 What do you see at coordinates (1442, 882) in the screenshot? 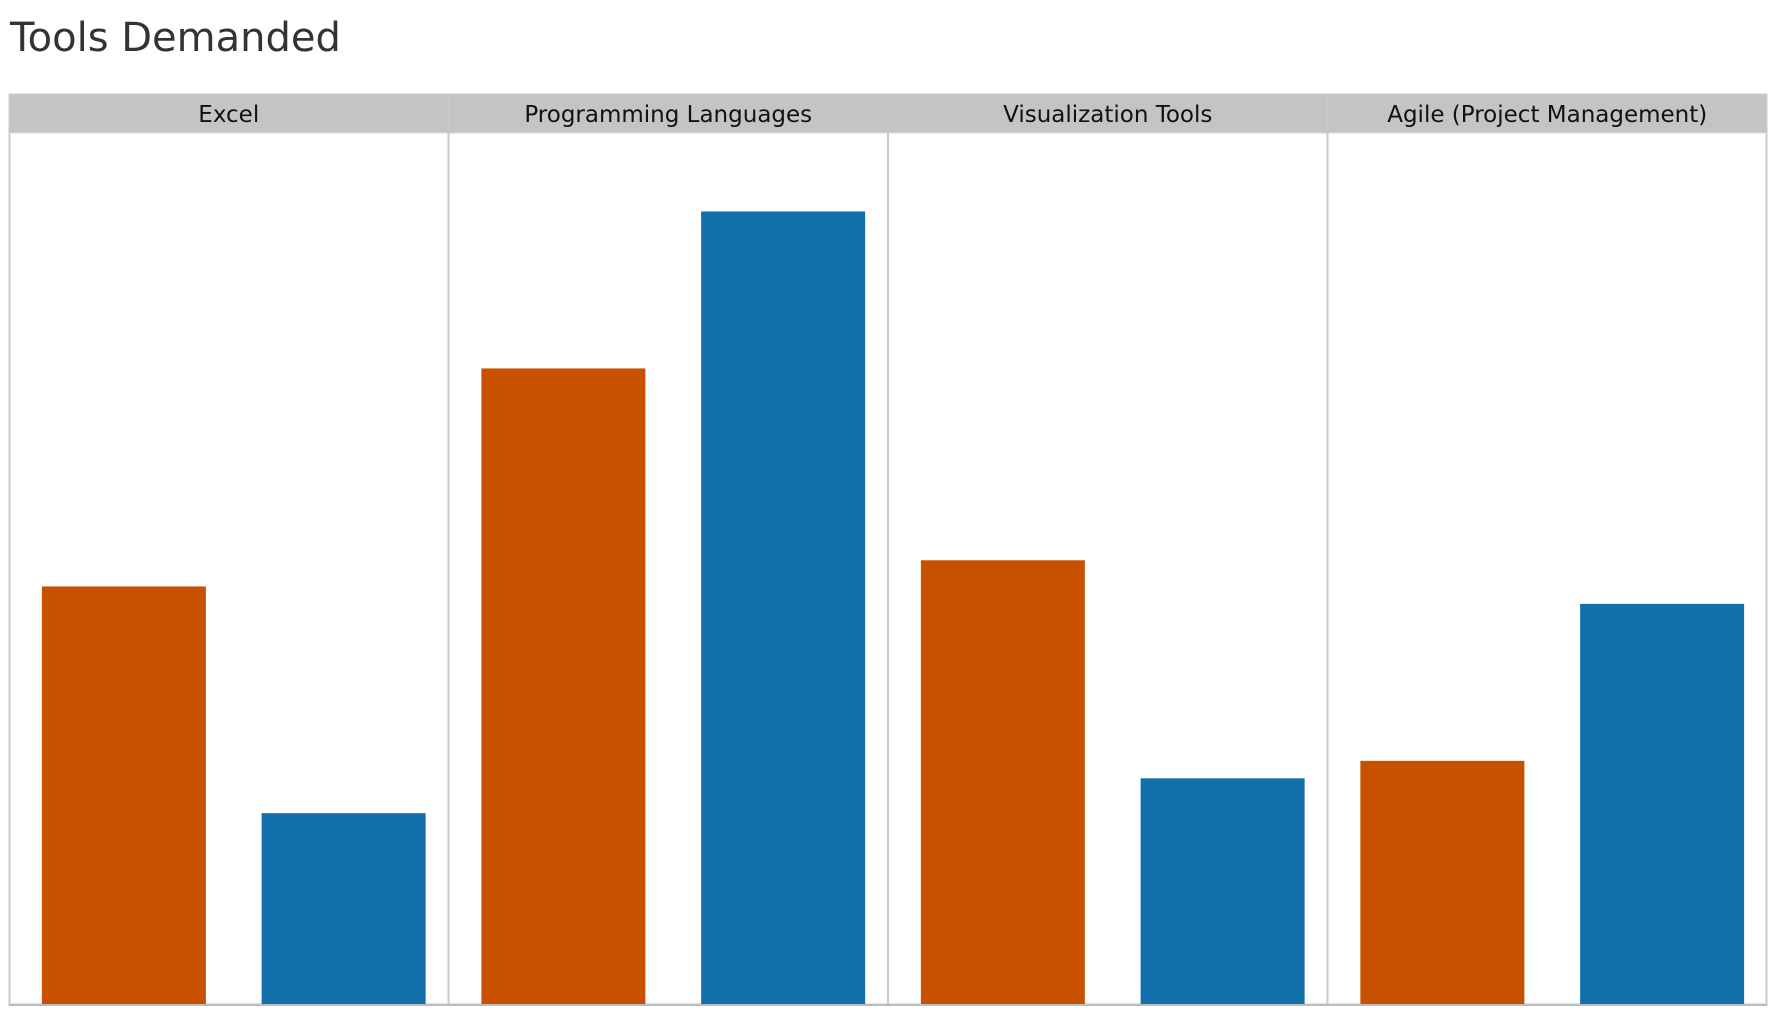
I see `bar-agile-project-management--series-1` at bounding box center [1442, 882].